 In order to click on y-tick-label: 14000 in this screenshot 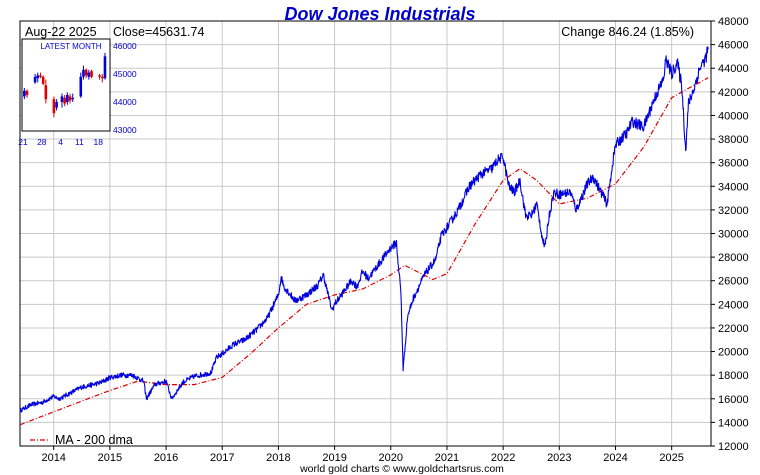, I will do `click(733, 423)`.